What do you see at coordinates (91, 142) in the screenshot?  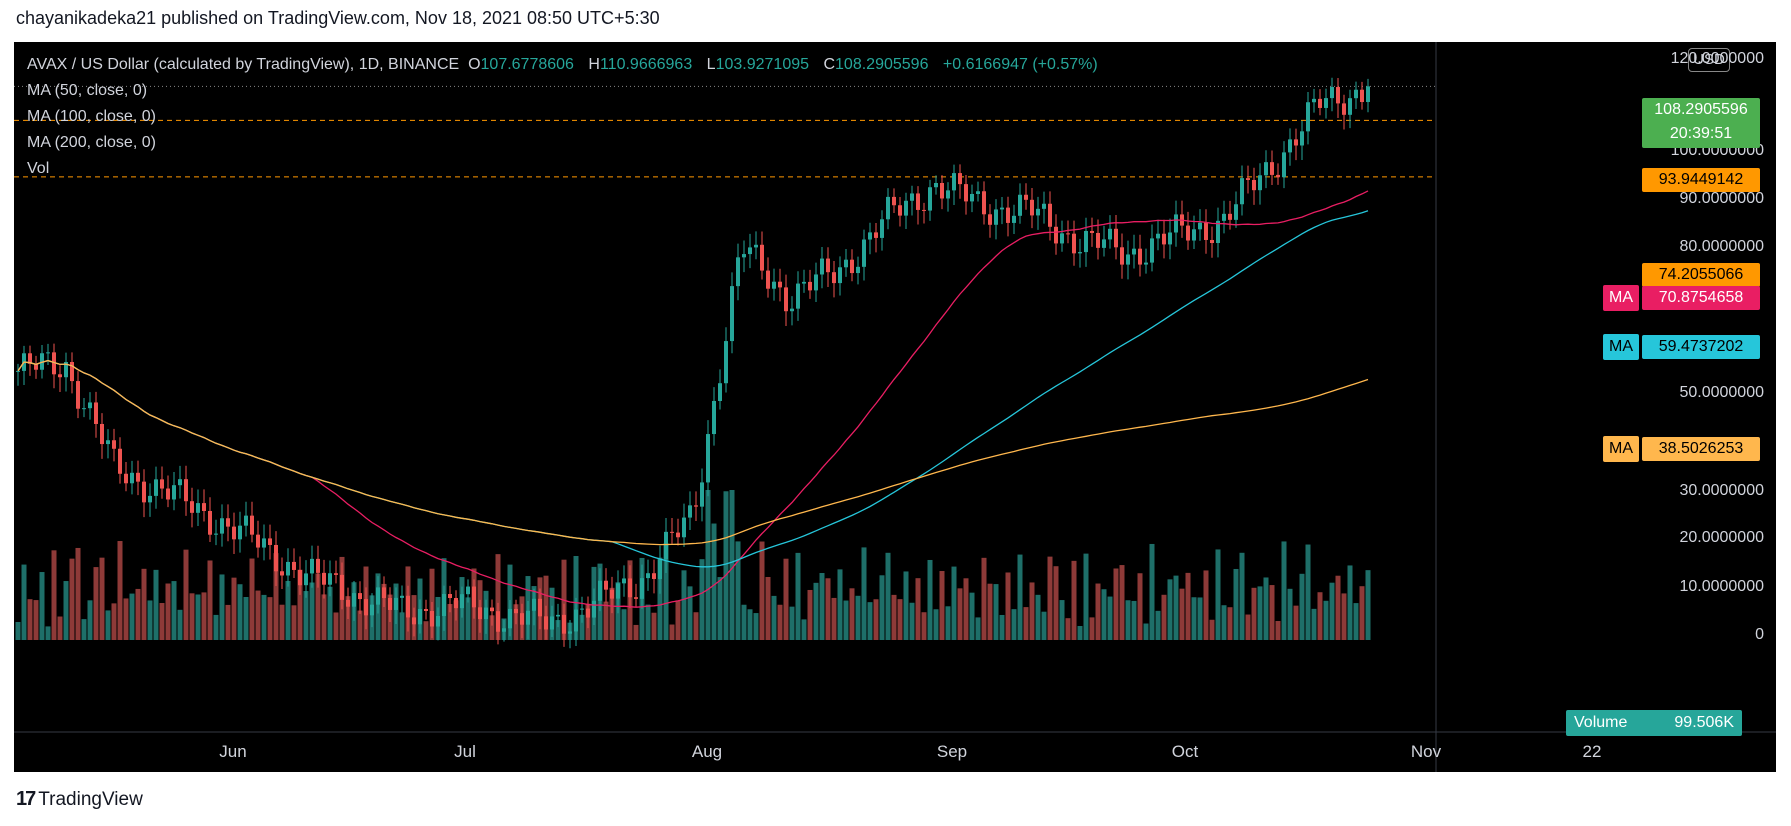 I see `legend-ma200: MA (200, close, 0)` at bounding box center [91, 142].